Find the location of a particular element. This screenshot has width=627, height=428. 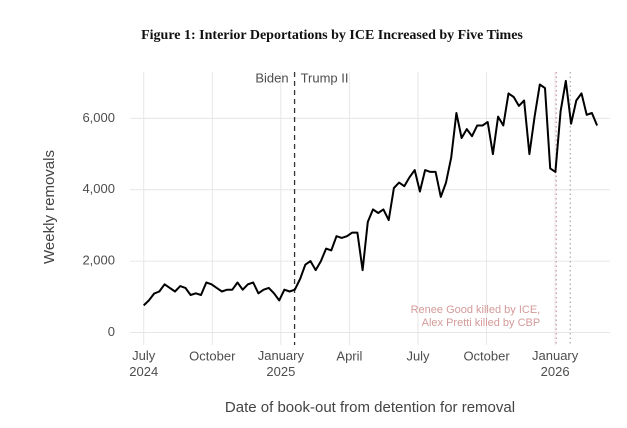

x-tick-label: January 2026 is located at coordinates (555, 363).